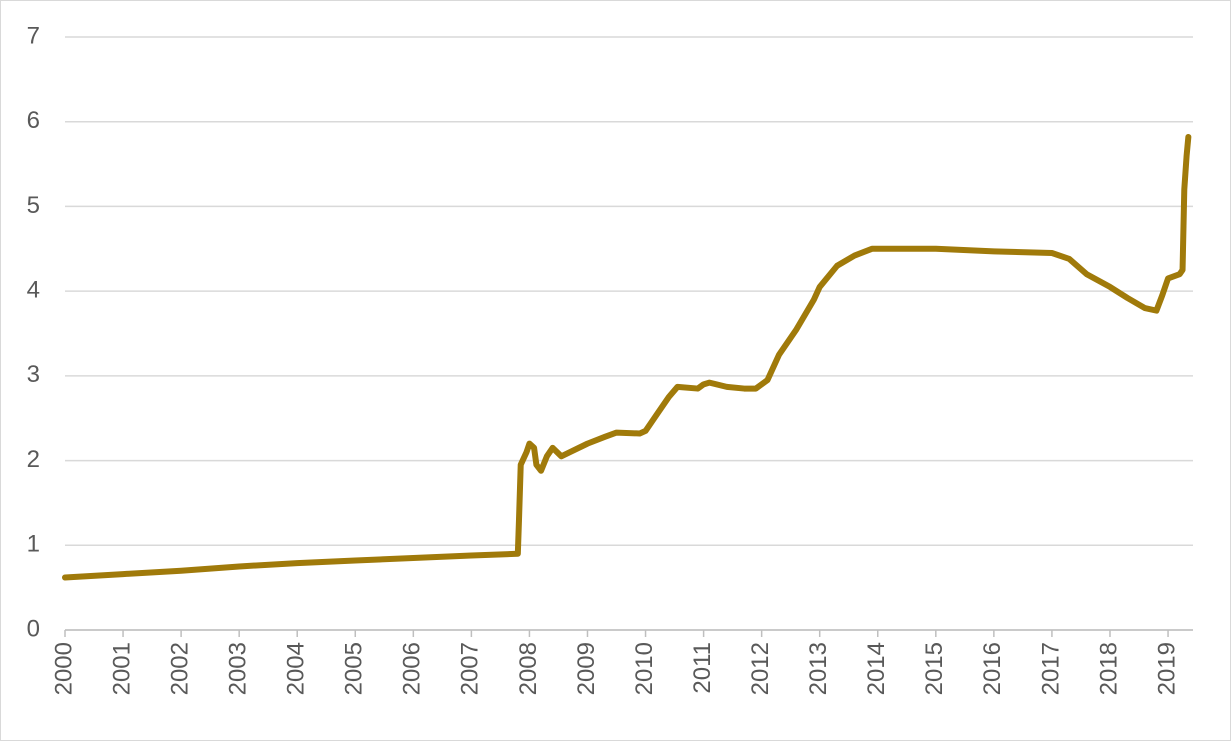 The height and width of the screenshot is (741, 1231). Describe the element at coordinates (876, 668) in the screenshot. I see `x-tick-label: 2014` at that location.